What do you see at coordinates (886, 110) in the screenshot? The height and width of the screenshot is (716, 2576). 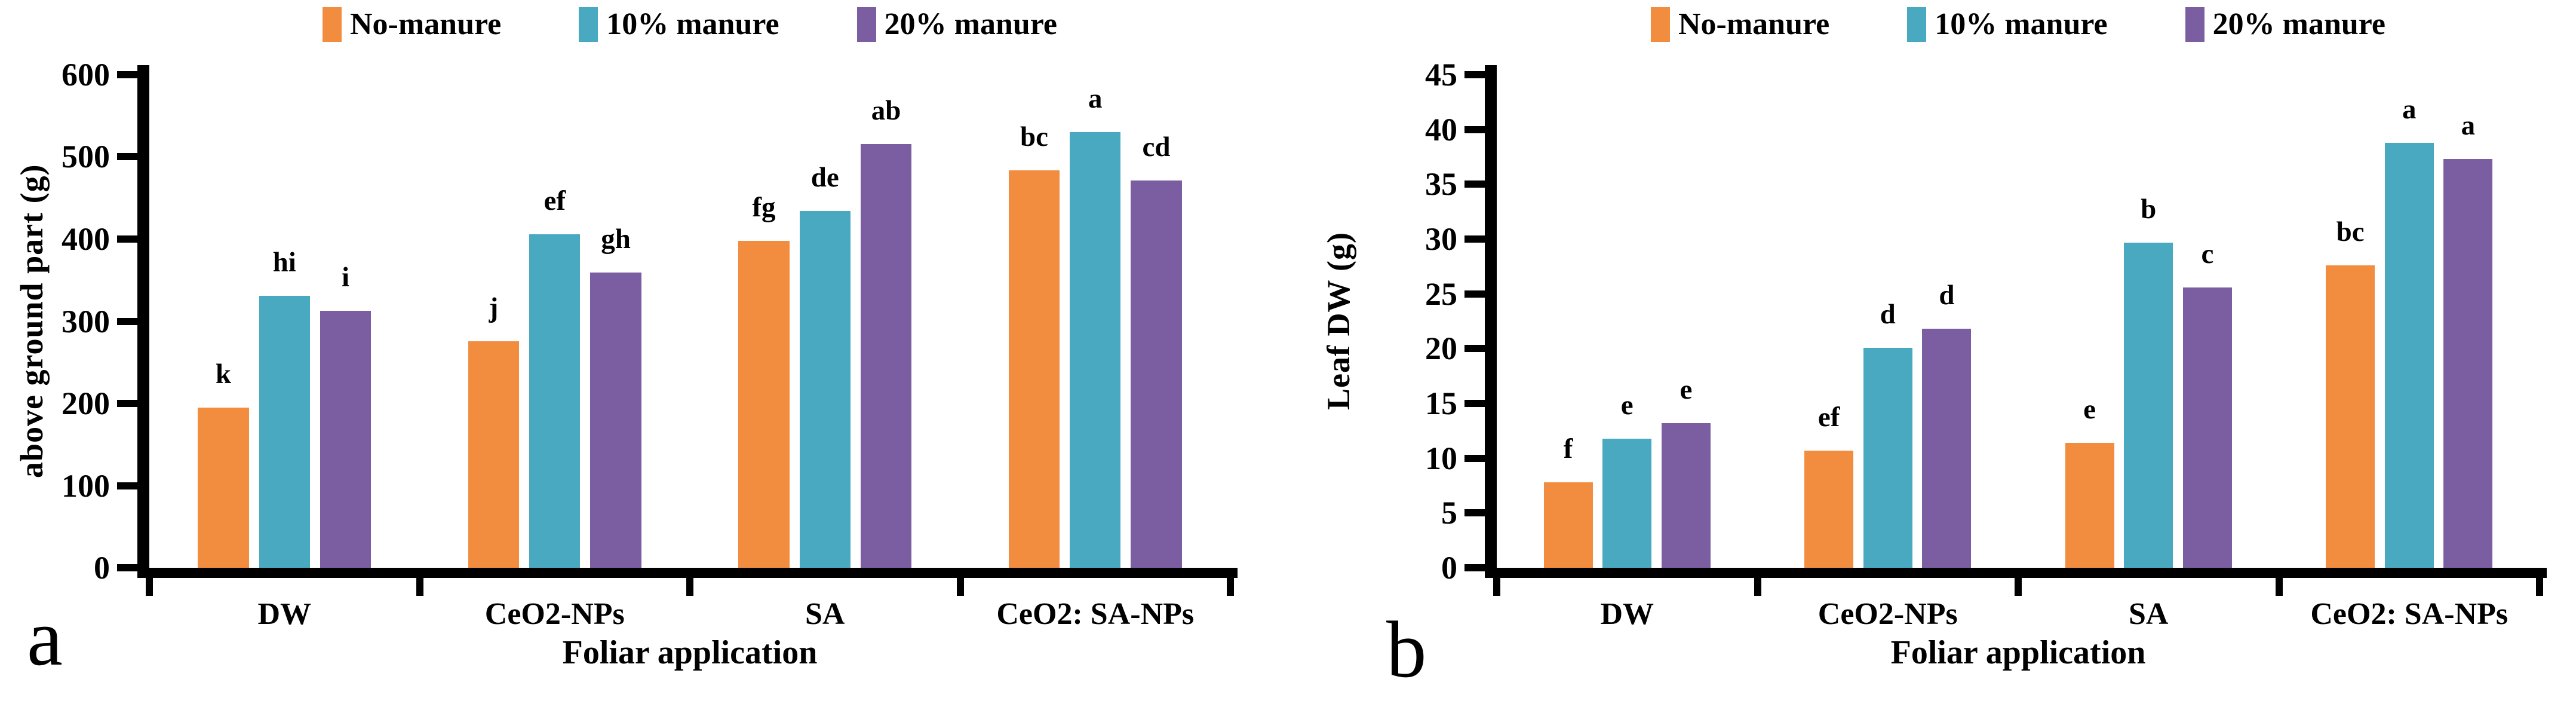 I see `significance-letter: ab` at bounding box center [886, 110].